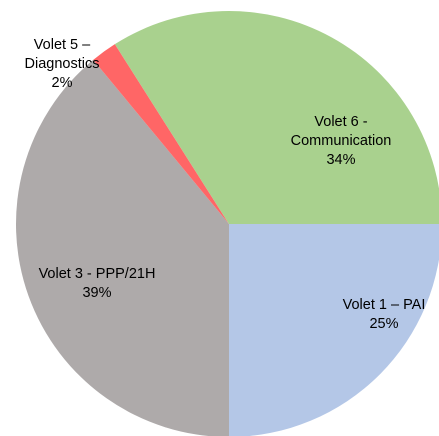 Image resolution: width=439 pixels, height=436 pixels. Describe the element at coordinates (341, 131) in the screenshot. I see `category-label: Volet 6 - Communication` at that location.